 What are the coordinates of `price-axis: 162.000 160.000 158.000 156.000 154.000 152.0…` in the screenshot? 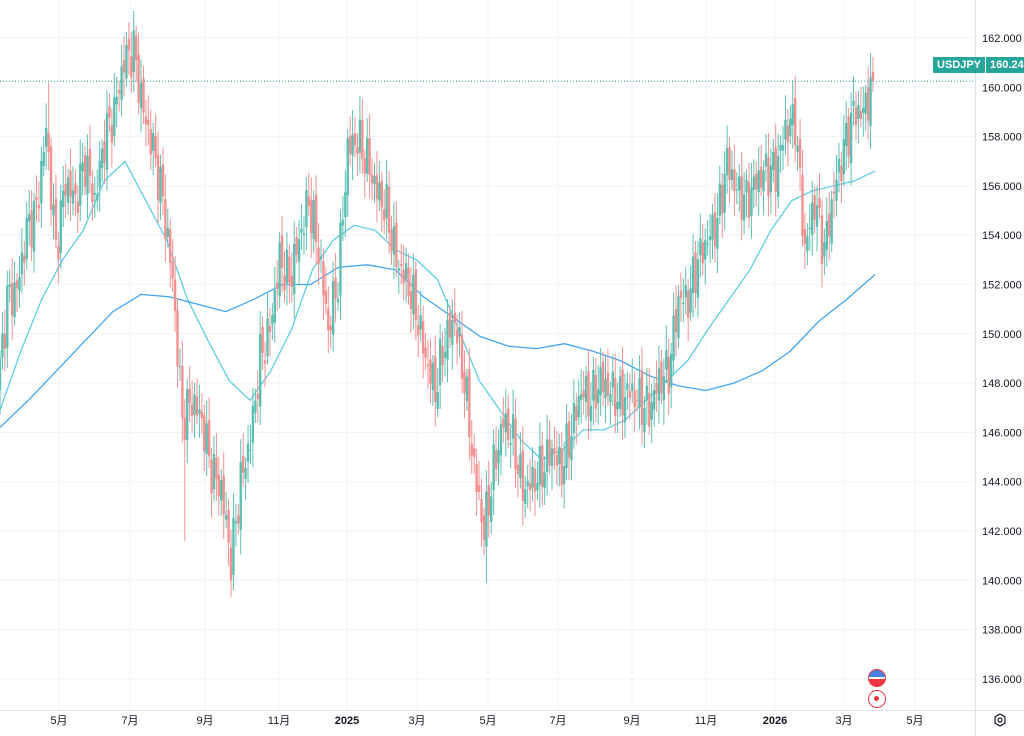 It's located at (1002, 359).